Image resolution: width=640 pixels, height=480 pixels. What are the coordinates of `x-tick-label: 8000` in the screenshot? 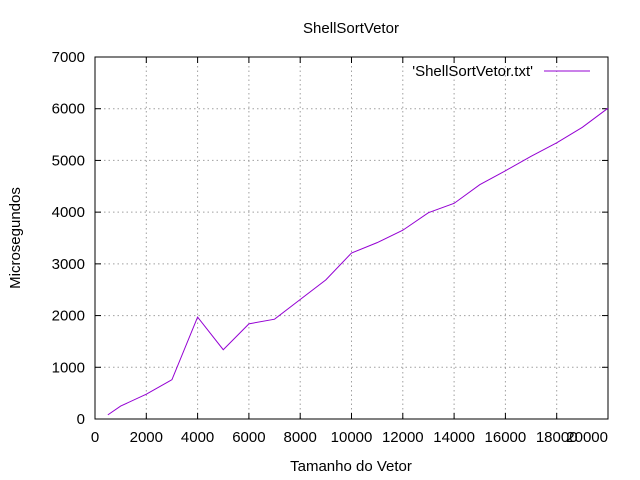 It's located at (300, 437).